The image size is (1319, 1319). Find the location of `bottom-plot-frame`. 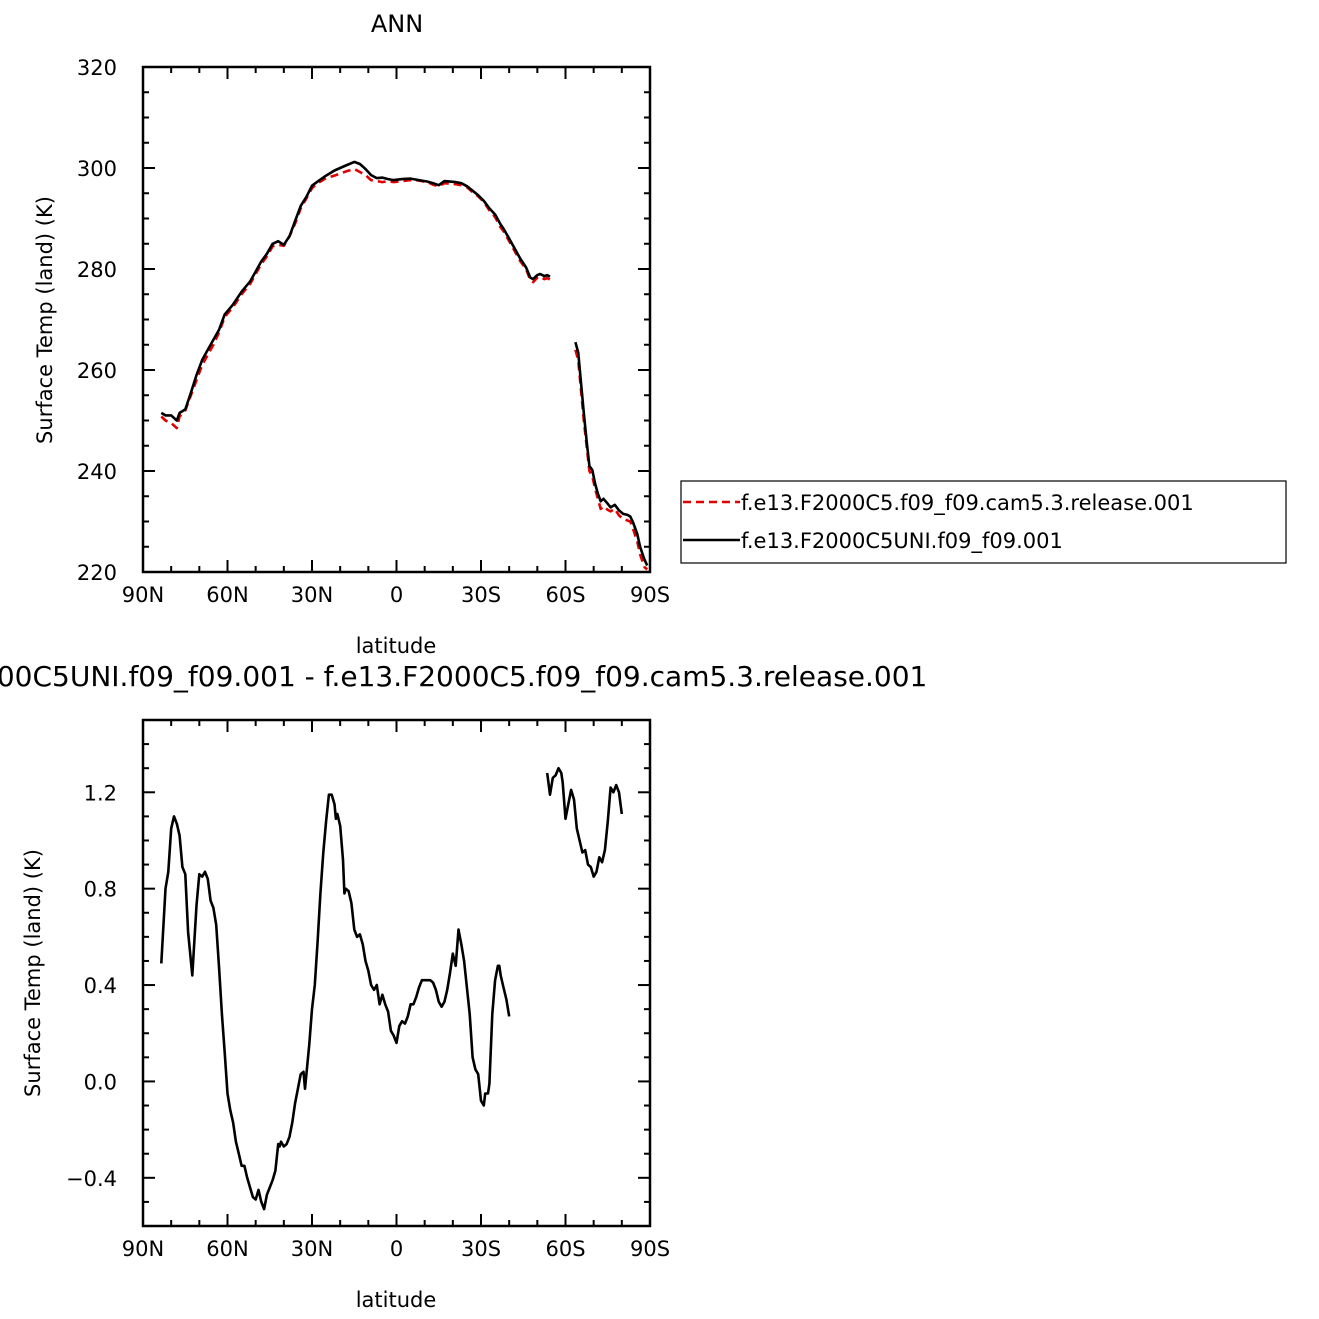

bottom-plot-frame is located at coordinates (396, 973).